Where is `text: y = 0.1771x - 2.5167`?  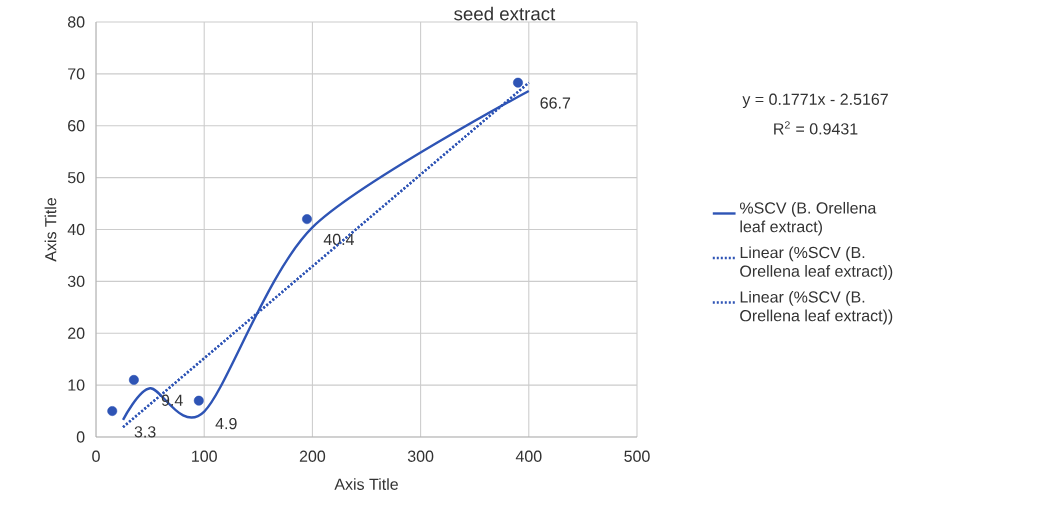
text: y = 0.1771x - 2.5167 is located at coordinates (815, 101).